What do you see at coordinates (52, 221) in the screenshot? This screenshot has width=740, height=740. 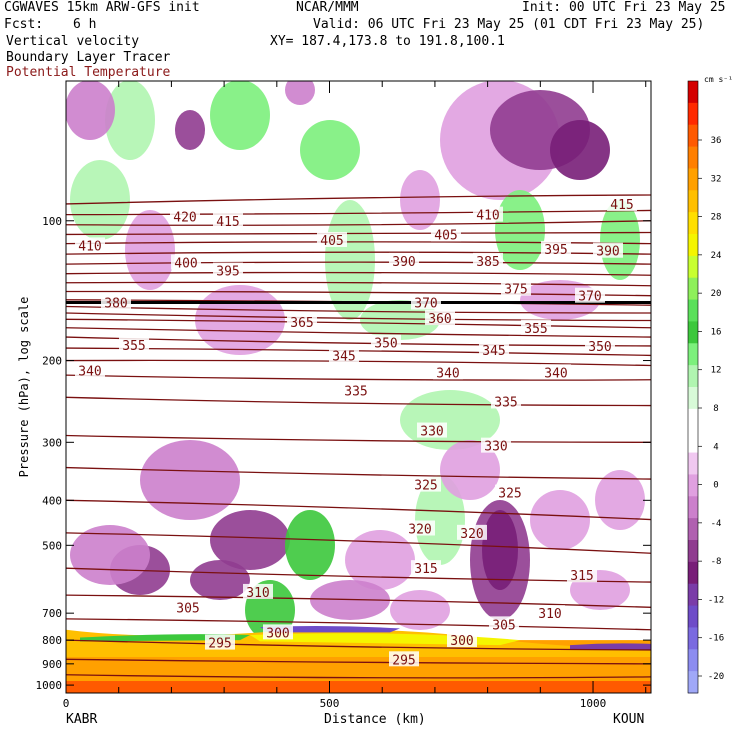 I see `y-tick-label: 100` at bounding box center [52, 221].